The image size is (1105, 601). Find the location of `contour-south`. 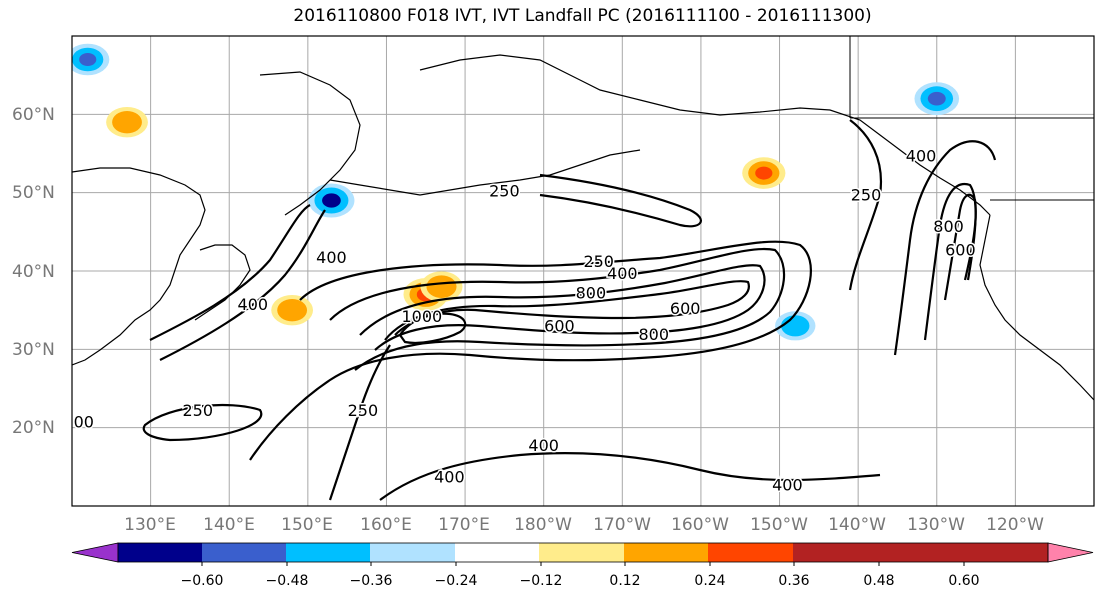

contour-south is located at coordinates (630, 476).